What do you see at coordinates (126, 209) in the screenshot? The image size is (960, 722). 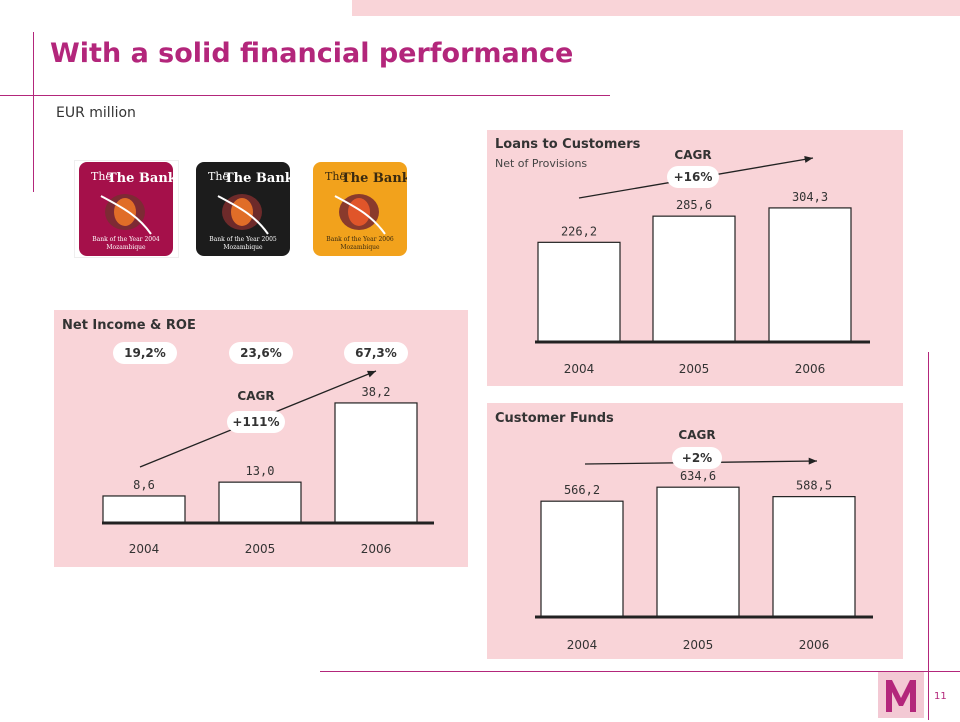 I see `award-frame` at bounding box center [126, 209].